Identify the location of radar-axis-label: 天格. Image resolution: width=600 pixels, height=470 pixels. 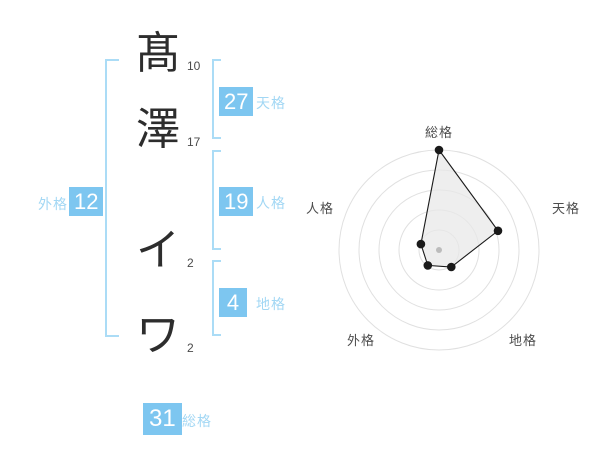
(566, 208).